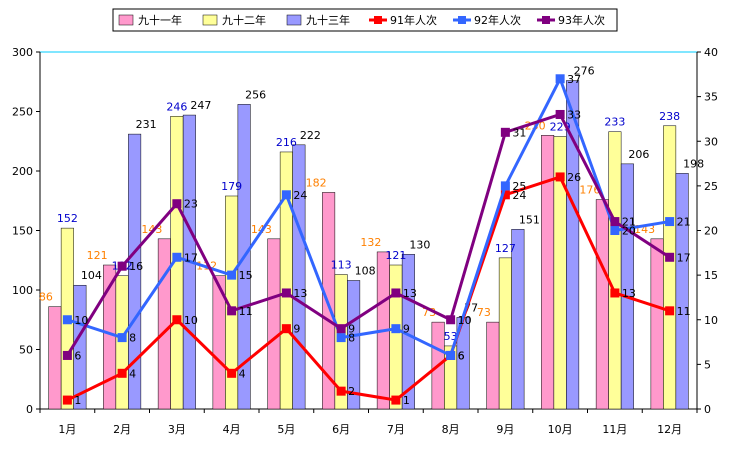  Describe the element at coordinates (341, 429) in the screenshot. I see `x-tick-label: 6月` at that location.